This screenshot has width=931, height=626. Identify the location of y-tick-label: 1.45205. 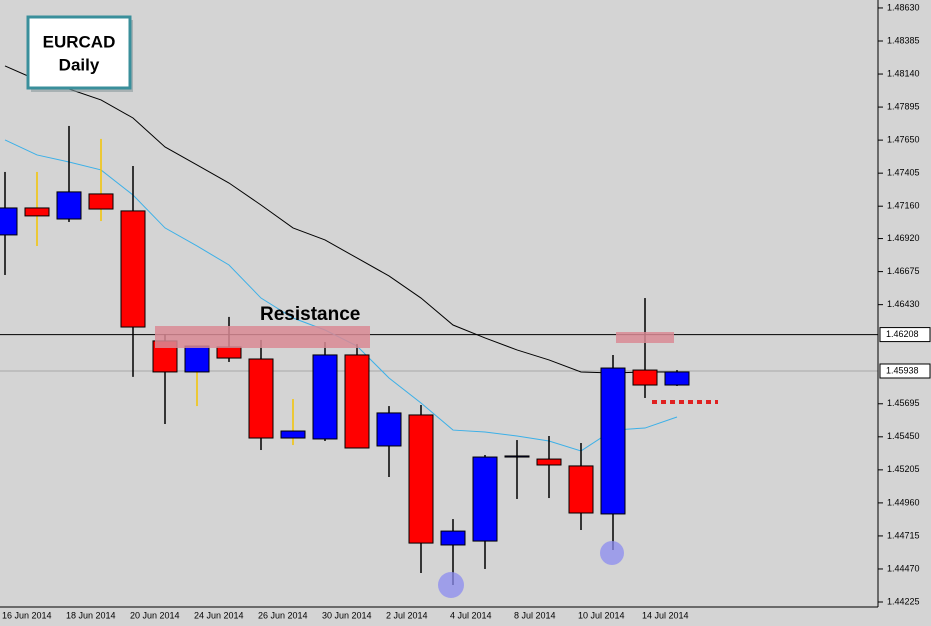
(903, 469).